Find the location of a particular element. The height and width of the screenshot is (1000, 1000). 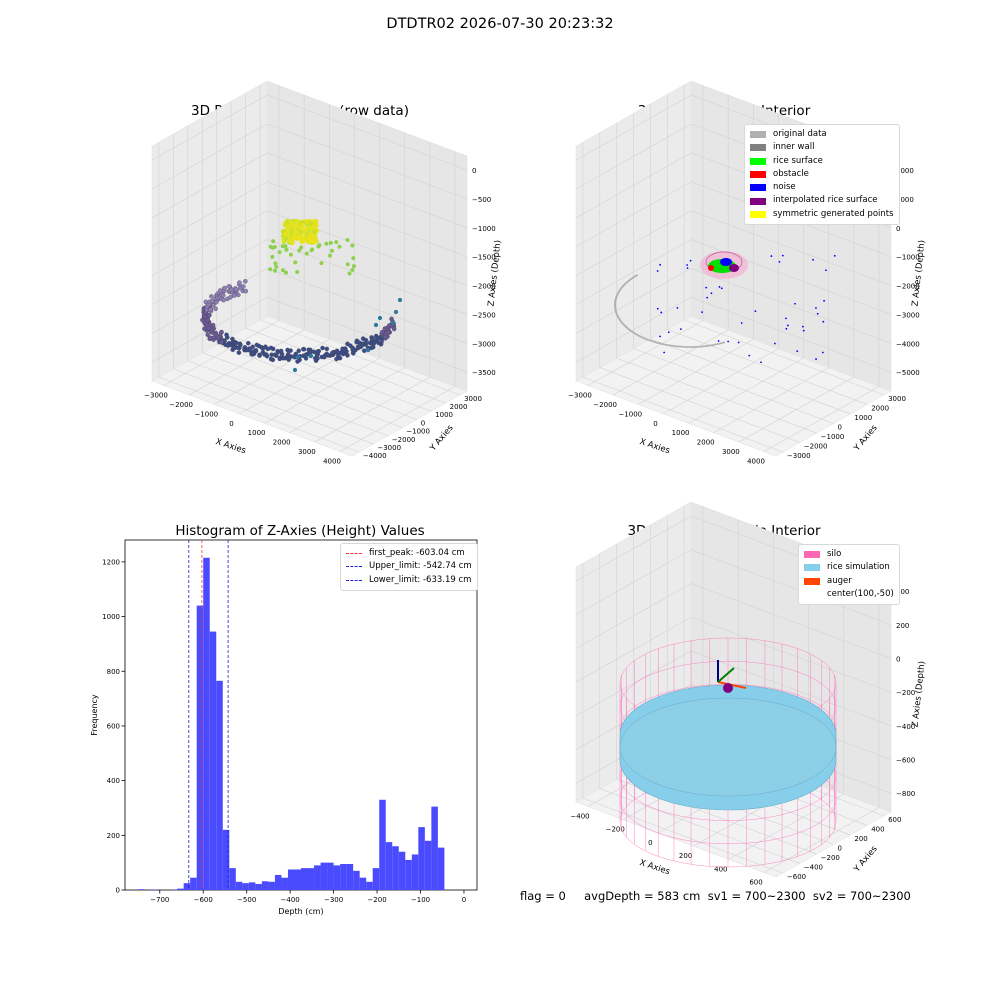

plot1-x-tick-label: −2000 is located at coordinates (181, 405).